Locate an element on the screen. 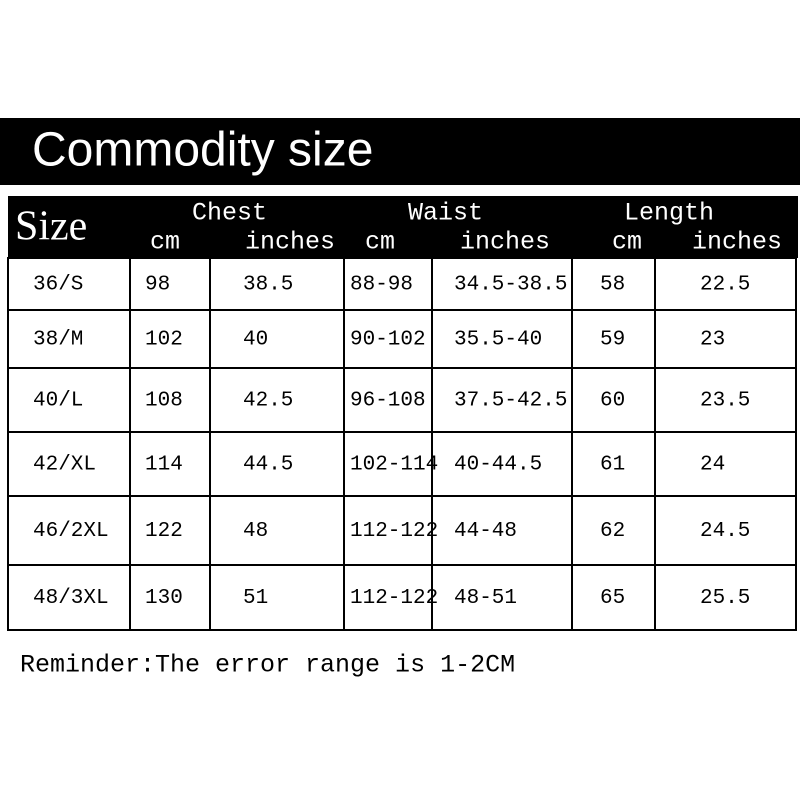  table-cell: 108 is located at coordinates (164, 401).